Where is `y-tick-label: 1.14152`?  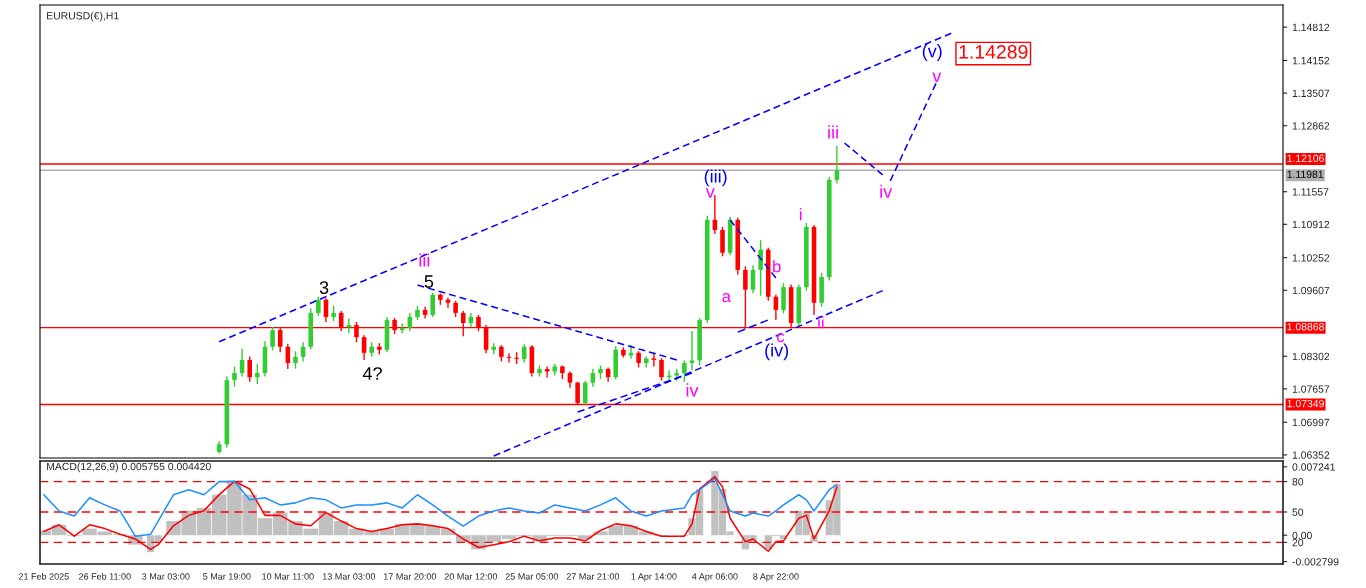
y-tick-label: 1.14152 is located at coordinates (1311, 61).